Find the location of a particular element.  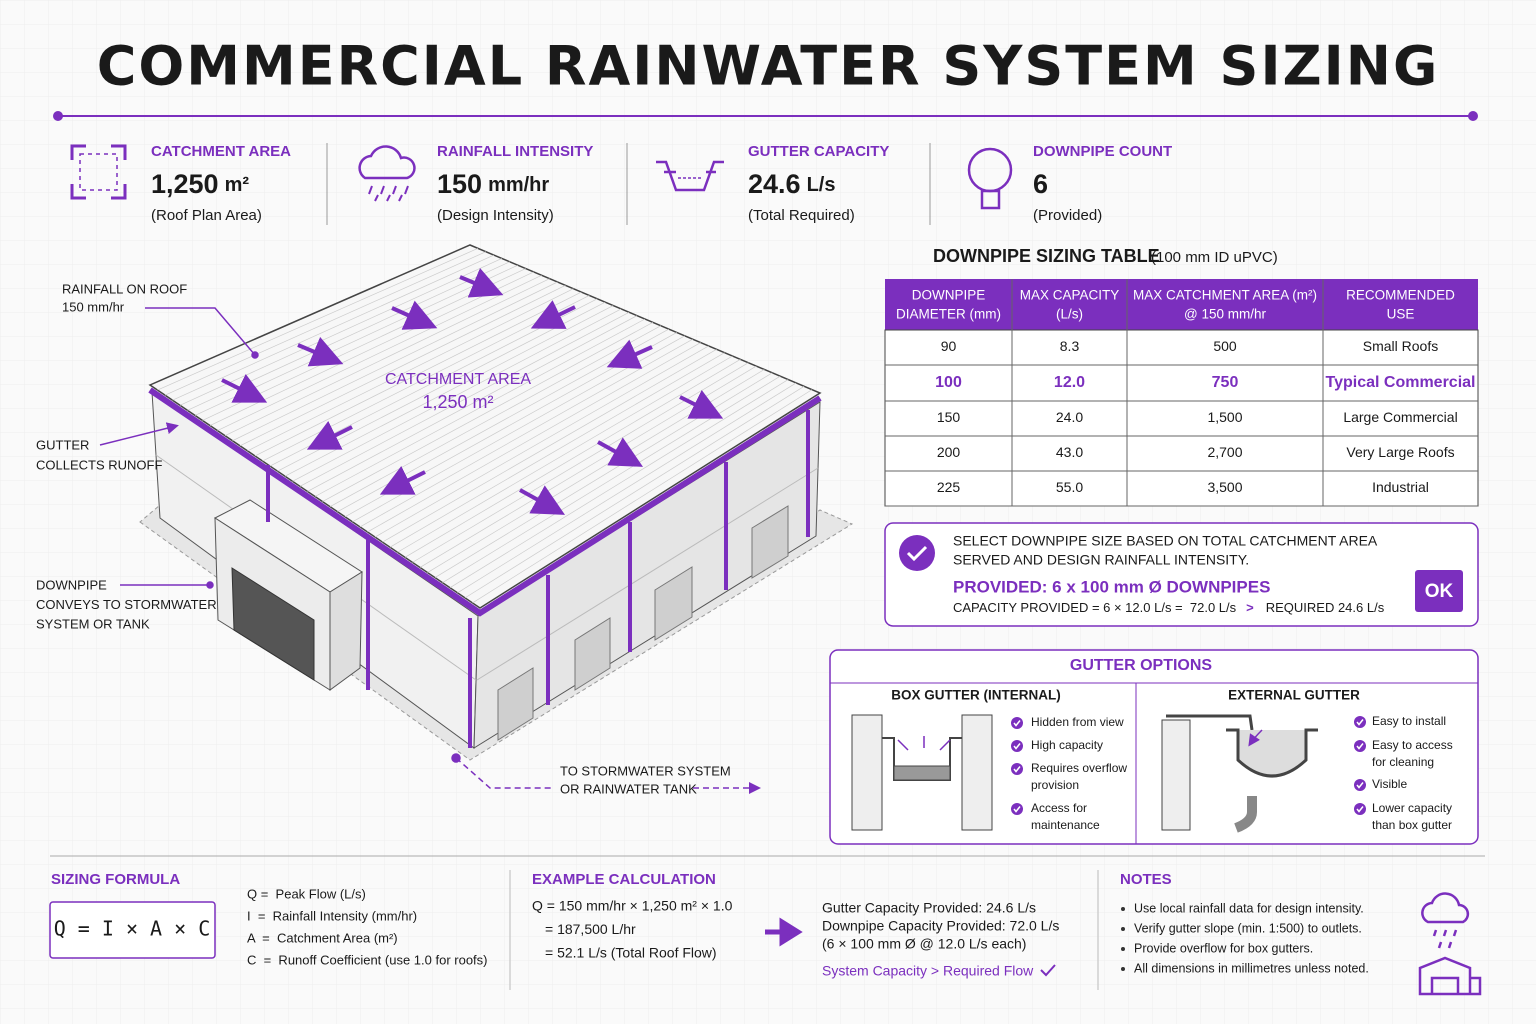

stat-label: GUTTER CAPACITY is located at coordinates (818, 151).